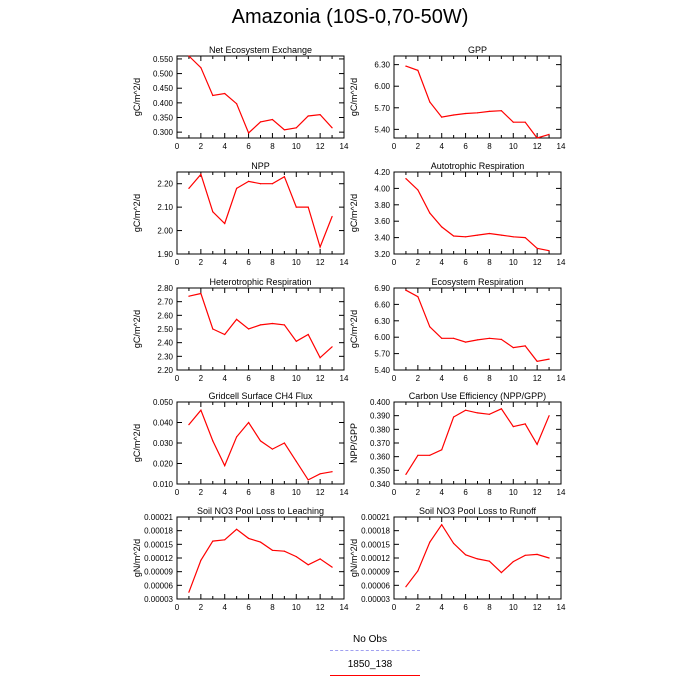  I want to click on panel-title: Autotrophic Respiration, so click(478, 166).